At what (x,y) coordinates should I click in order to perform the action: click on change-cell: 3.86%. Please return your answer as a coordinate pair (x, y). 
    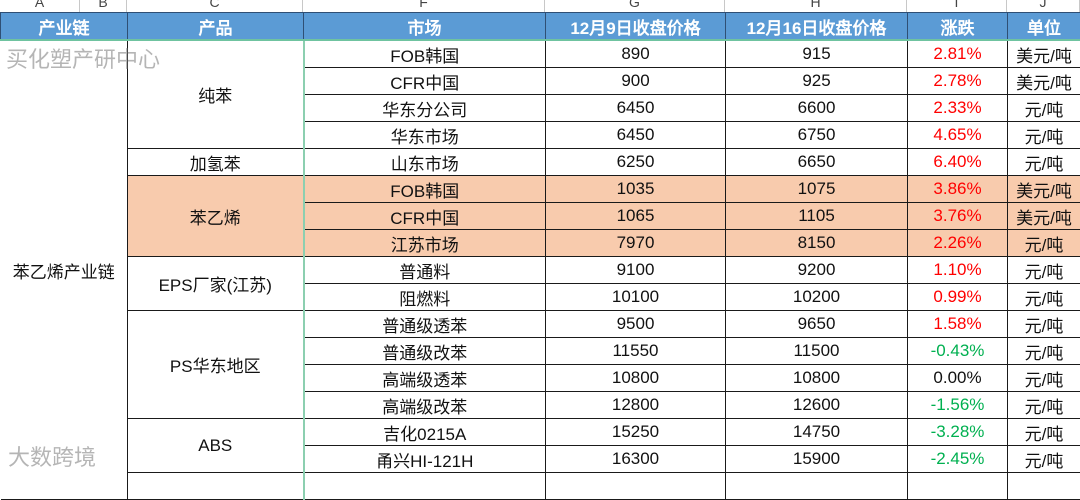
    Looking at the image, I should click on (958, 189).